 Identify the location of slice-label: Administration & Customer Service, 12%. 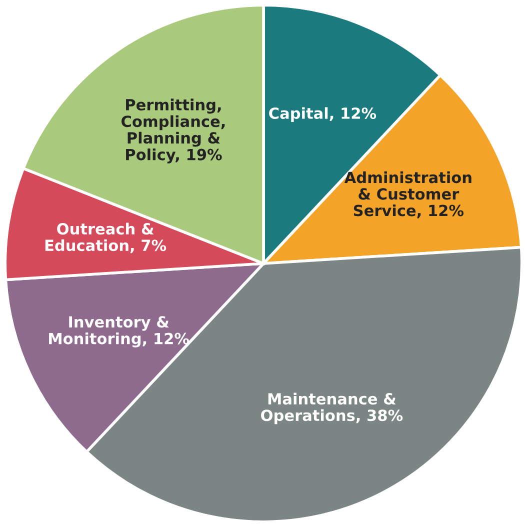
(408, 194).